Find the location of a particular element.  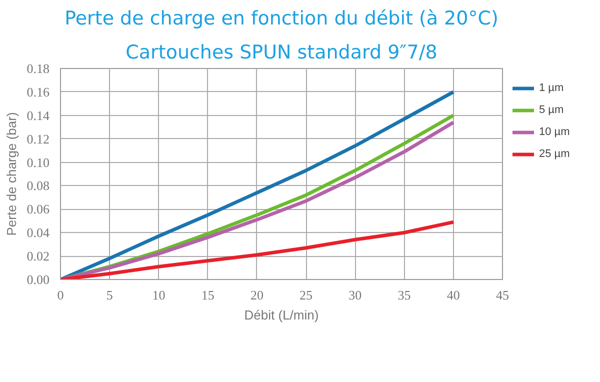

legend-label: 1 µm is located at coordinates (551, 88).